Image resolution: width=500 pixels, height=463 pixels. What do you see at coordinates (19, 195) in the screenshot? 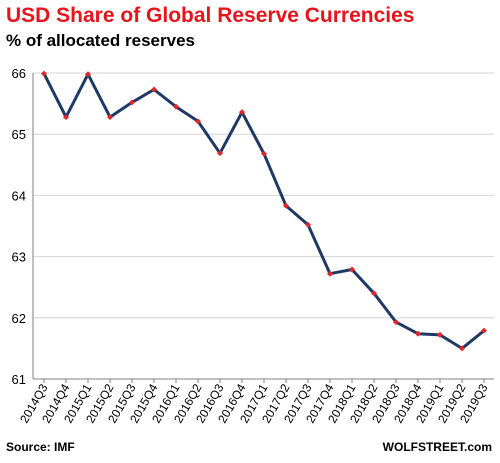
I see `y-tick-label: 64` at bounding box center [19, 195].